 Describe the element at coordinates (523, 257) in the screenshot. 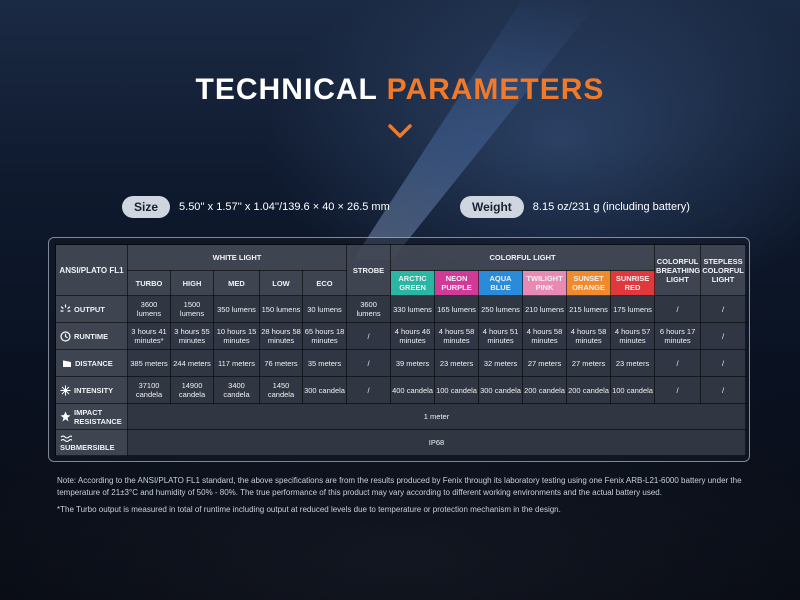

I see `colorful-light-header: COLORFUL LIGHT` at that location.